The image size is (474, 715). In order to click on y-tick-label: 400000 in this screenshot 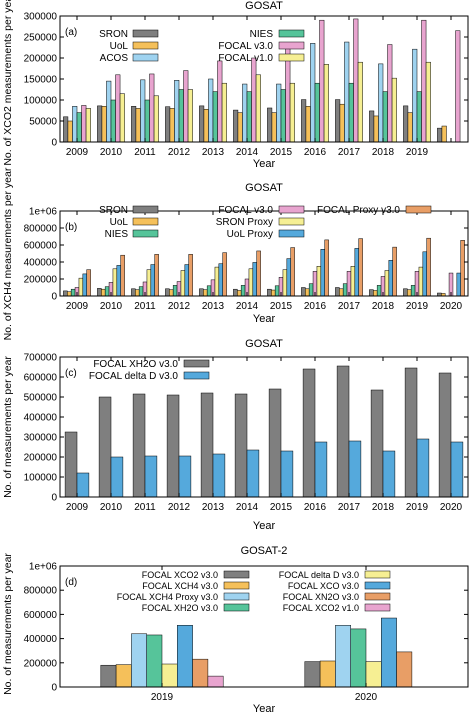, I will do `click(41, 639)`.